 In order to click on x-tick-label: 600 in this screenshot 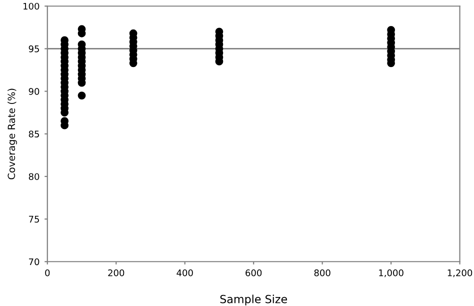, I will do `click(254, 272)`.